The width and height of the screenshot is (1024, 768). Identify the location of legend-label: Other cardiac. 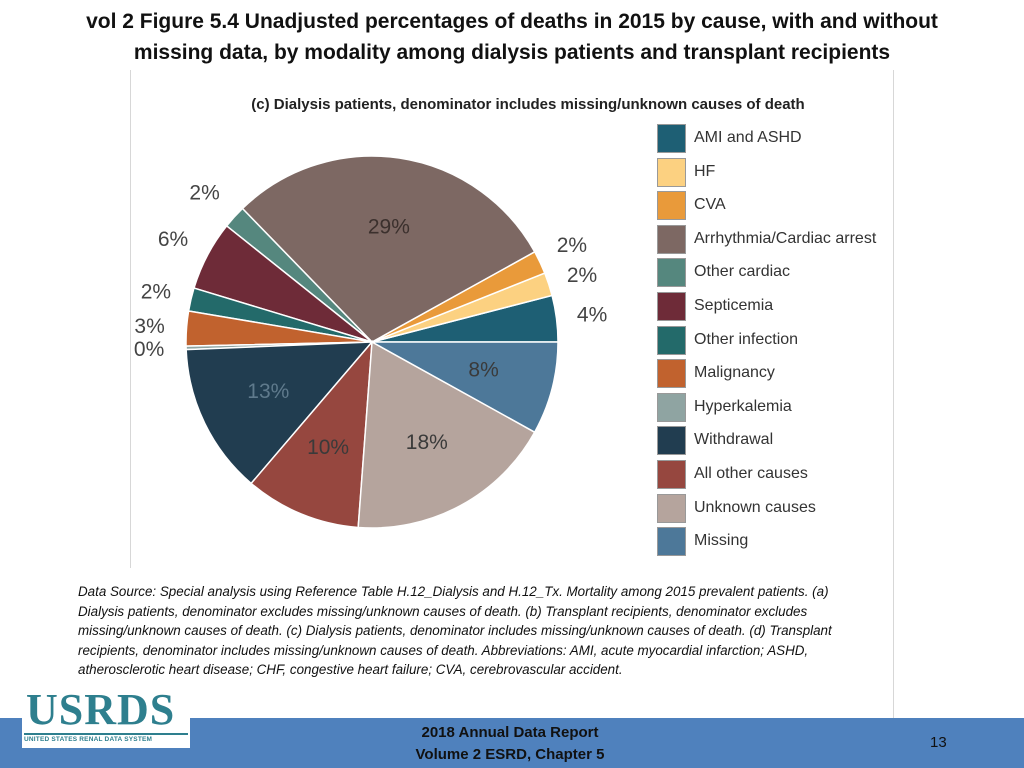
(742, 272).